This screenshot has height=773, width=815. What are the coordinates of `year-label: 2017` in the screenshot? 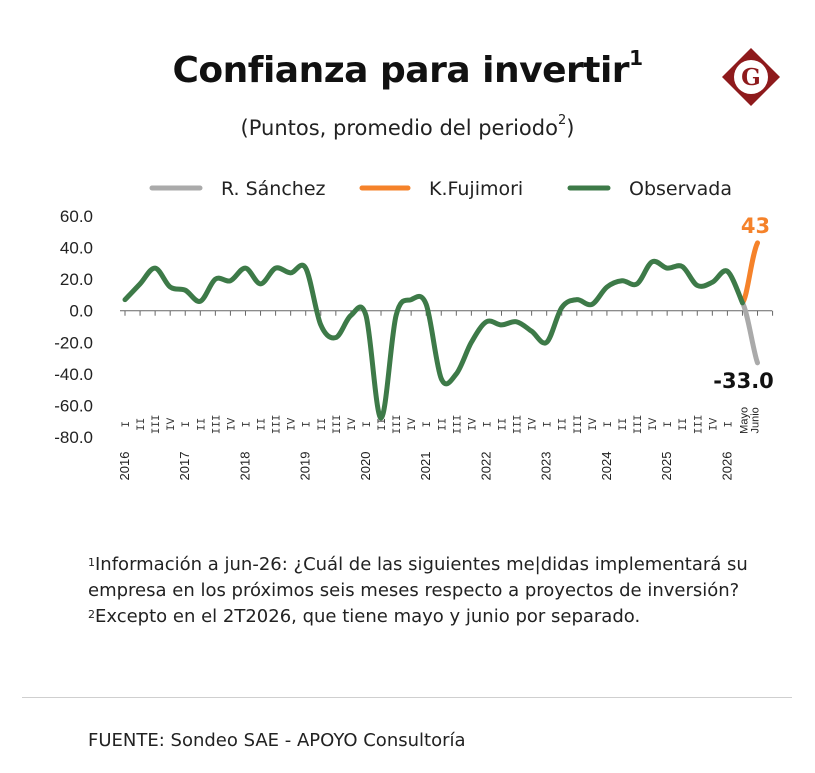 It's located at (184, 466).